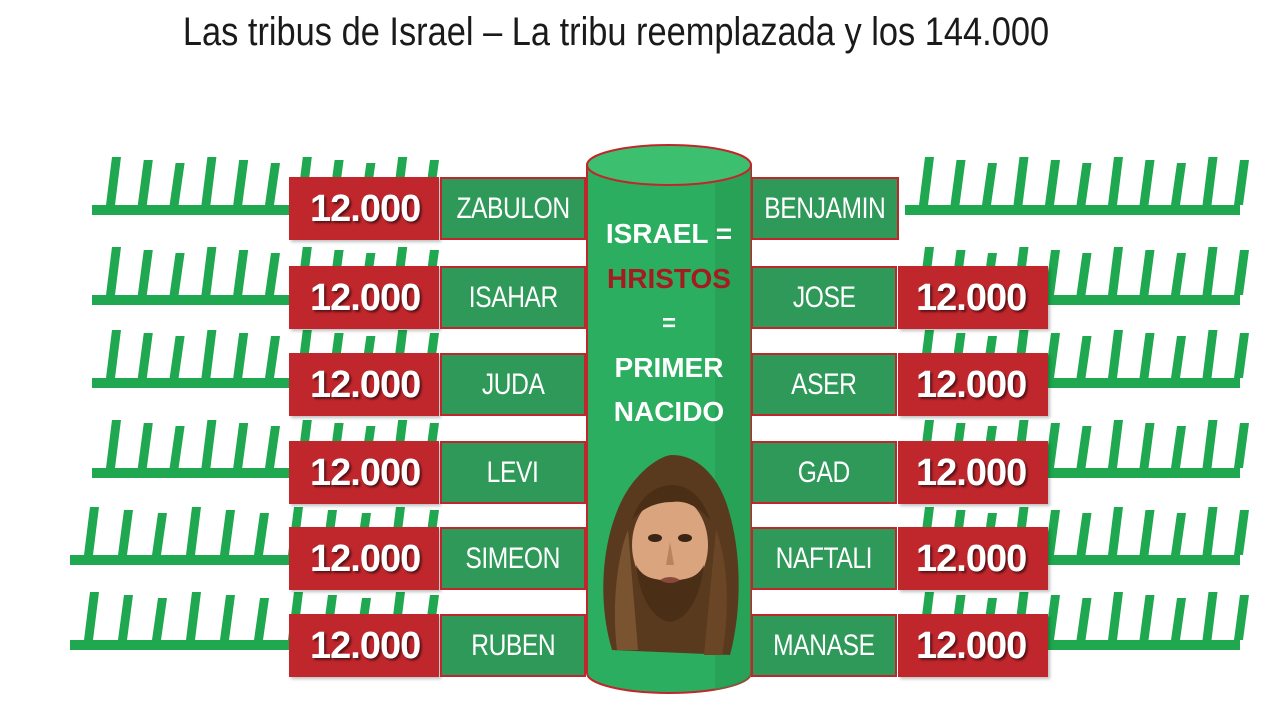  What do you see at coordinates (365, 473) in the screenshot?
I see `left-row-4-count: 12.000` at bounding box center [365, 473].